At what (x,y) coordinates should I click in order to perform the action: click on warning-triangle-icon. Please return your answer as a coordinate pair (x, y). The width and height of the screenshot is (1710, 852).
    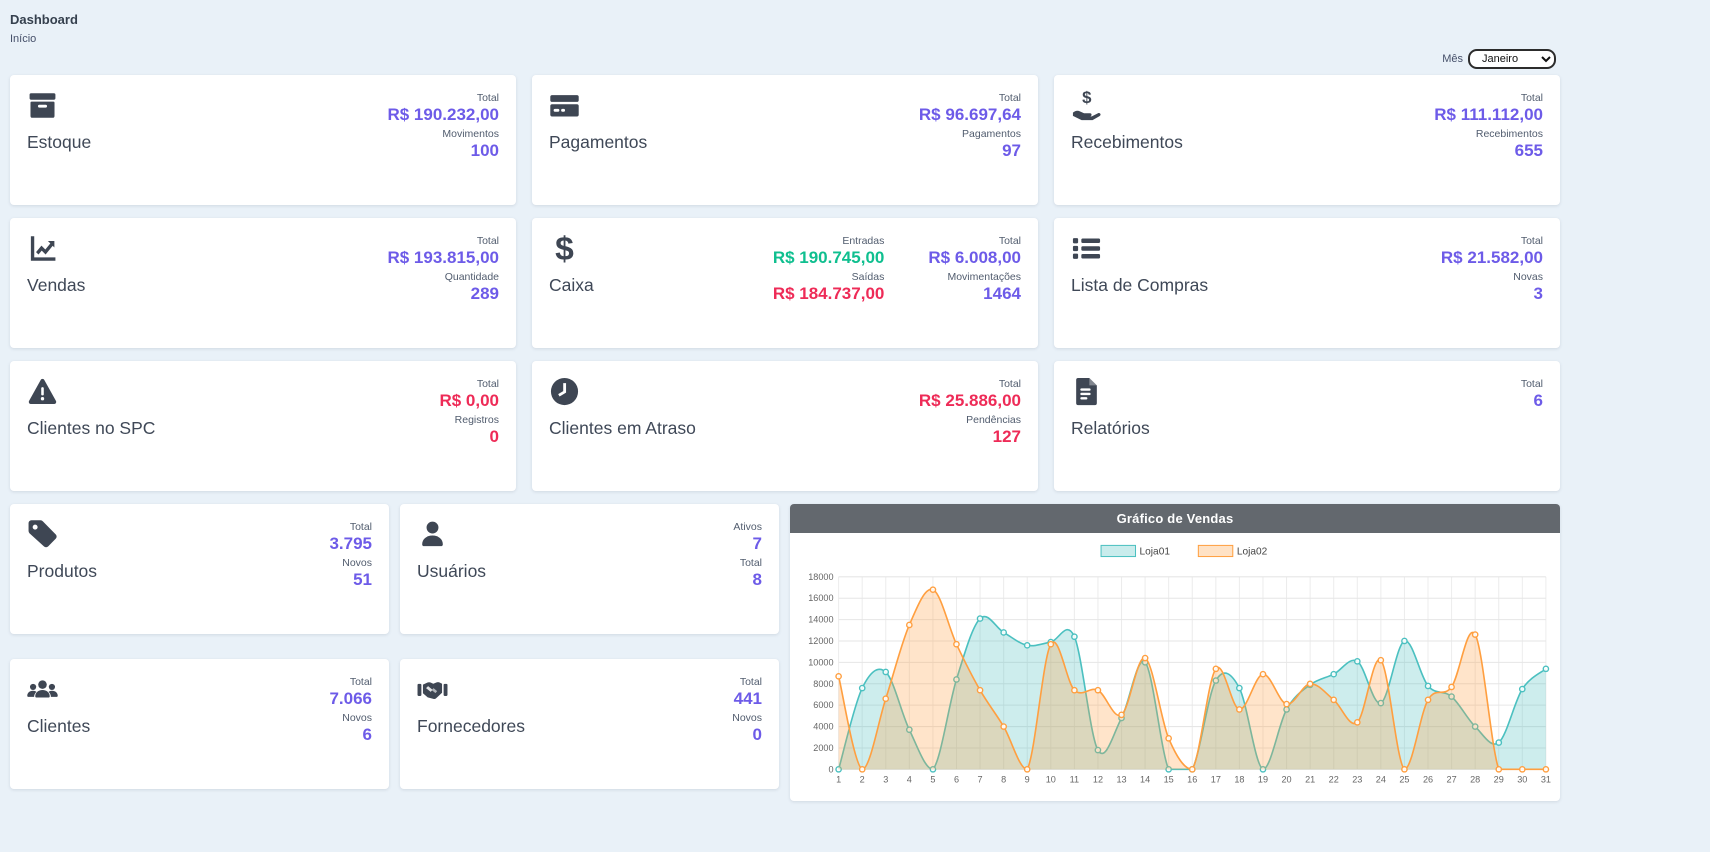
    Looking at the image, I should click on (91, 391).